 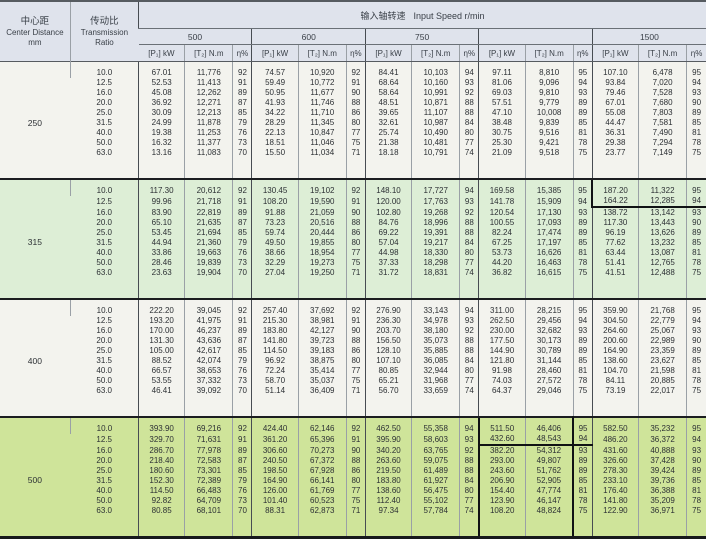 I want to click on power-cell: 193.20, so click(x=161, y=321).